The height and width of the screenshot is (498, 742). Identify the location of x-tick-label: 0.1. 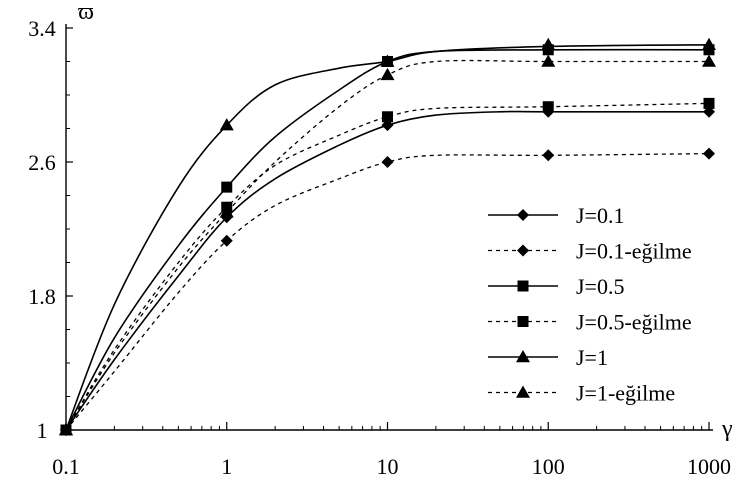
(66, 466).